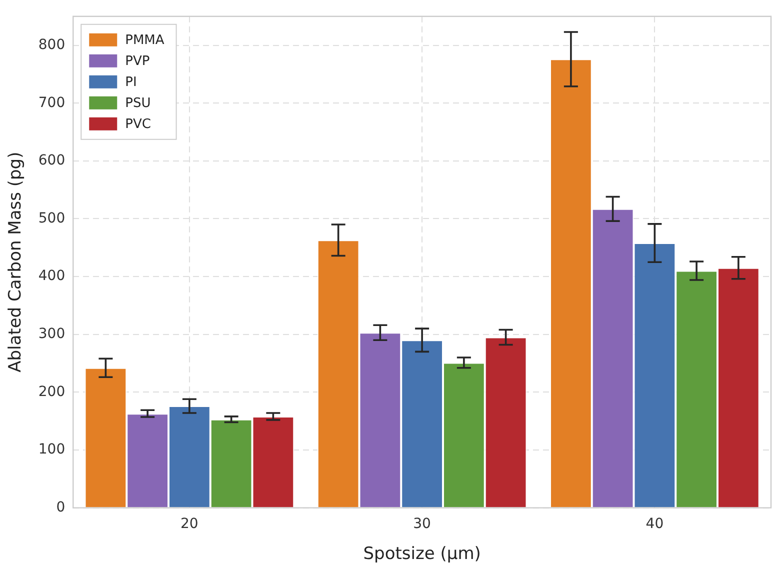 This screenshot has height=573, width=779. I want to click on legend-label: PVP, so click(137, 61).